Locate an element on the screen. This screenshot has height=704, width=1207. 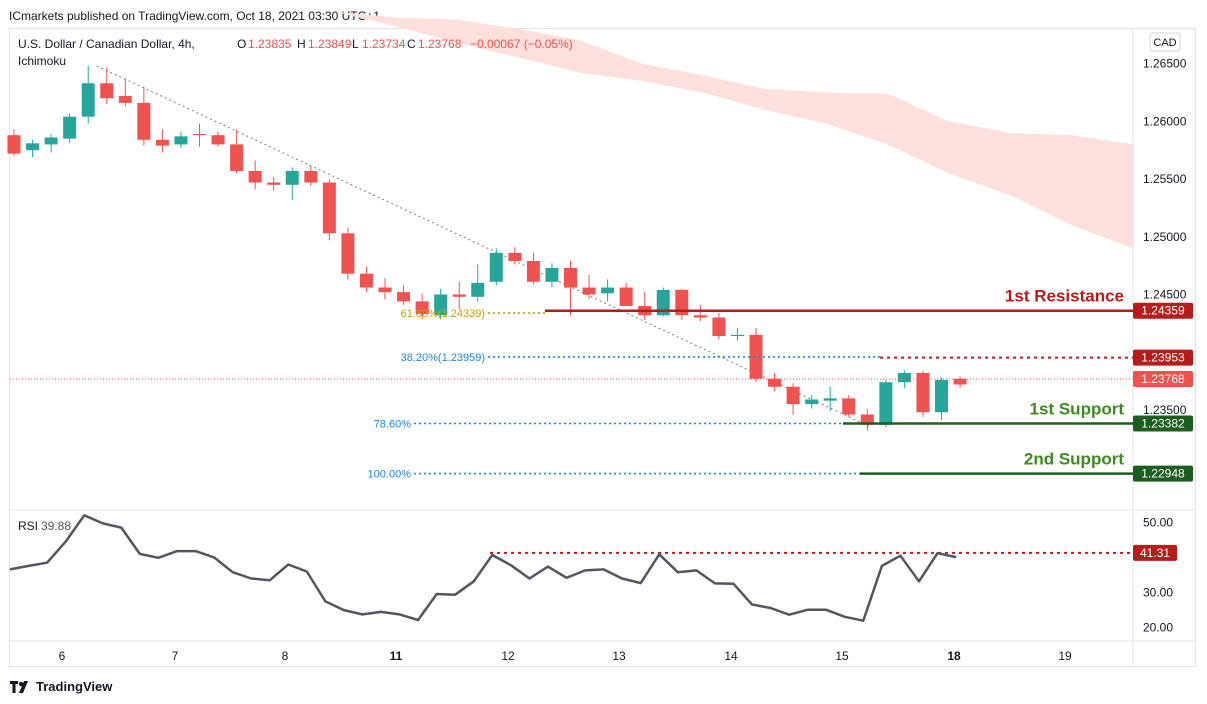
rsi-title: RSI is located at coordinates (28, 526).